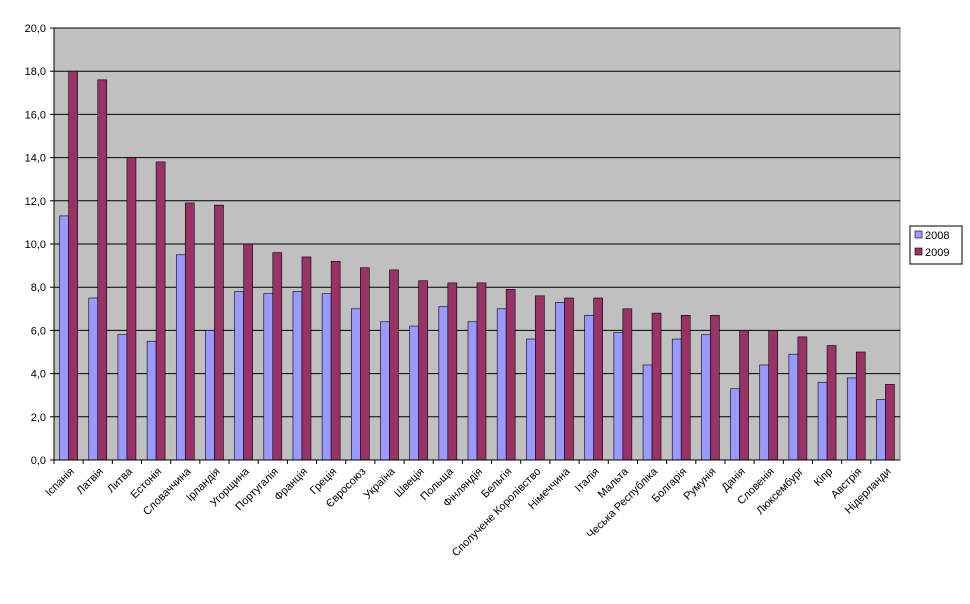 The height and width of the screenshot is (604, 970). Describe the element at coordinates (937, 253) in the screenshot. I see `legend-label: 2009` at that location.